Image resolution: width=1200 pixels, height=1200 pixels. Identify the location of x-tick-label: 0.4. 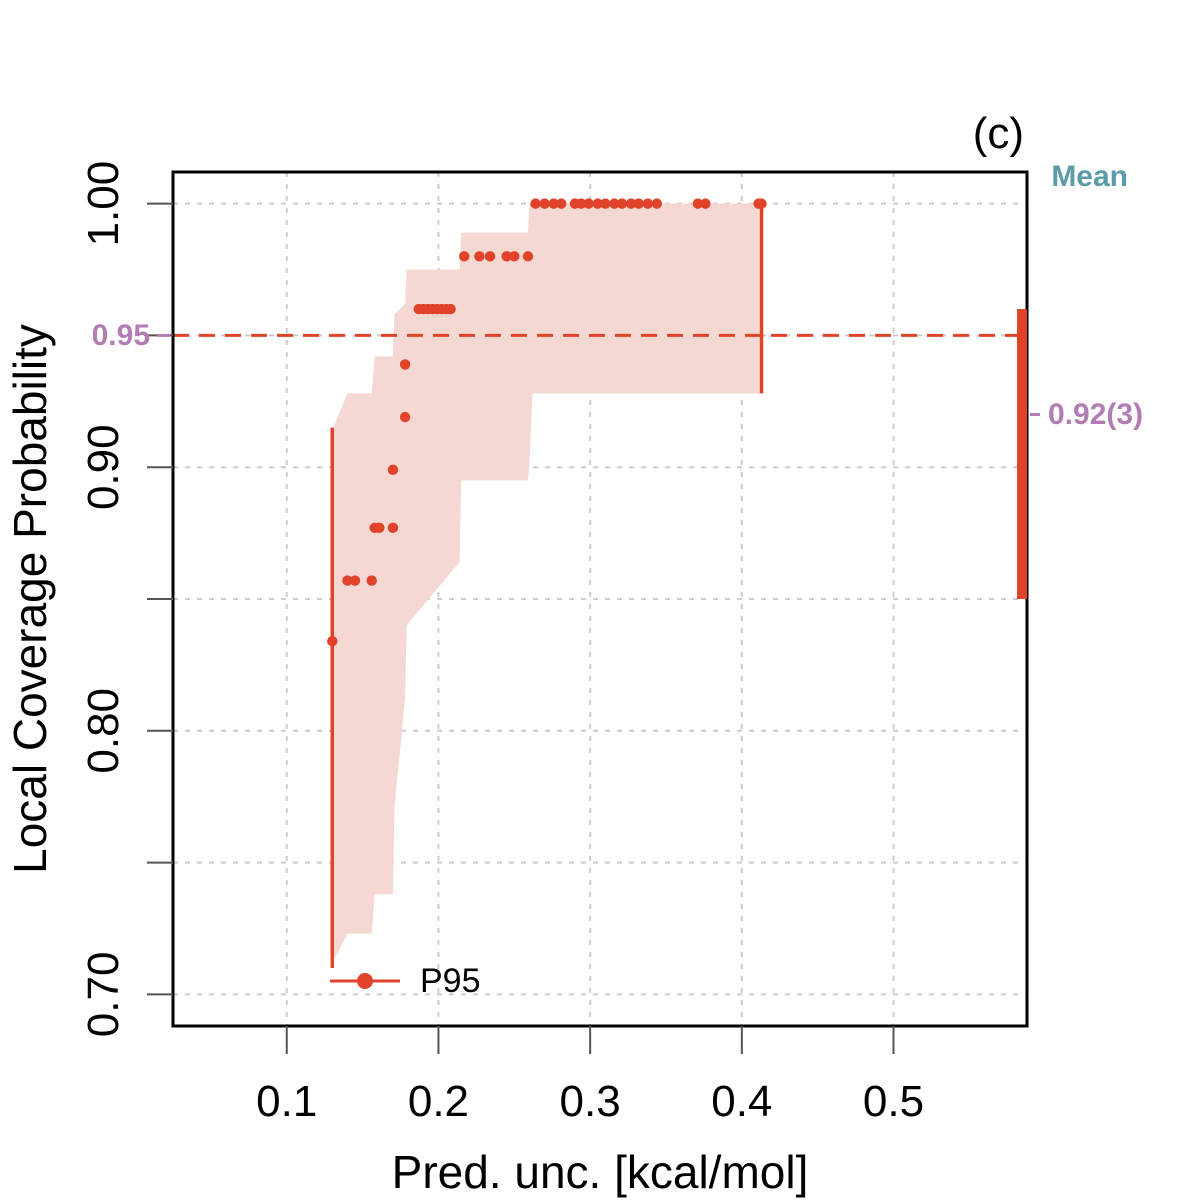
(741, 1101).